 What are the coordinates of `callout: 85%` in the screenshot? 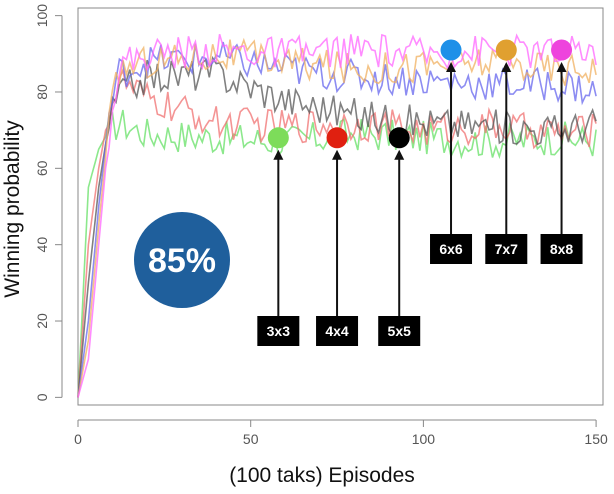 It's located at (182, 260).